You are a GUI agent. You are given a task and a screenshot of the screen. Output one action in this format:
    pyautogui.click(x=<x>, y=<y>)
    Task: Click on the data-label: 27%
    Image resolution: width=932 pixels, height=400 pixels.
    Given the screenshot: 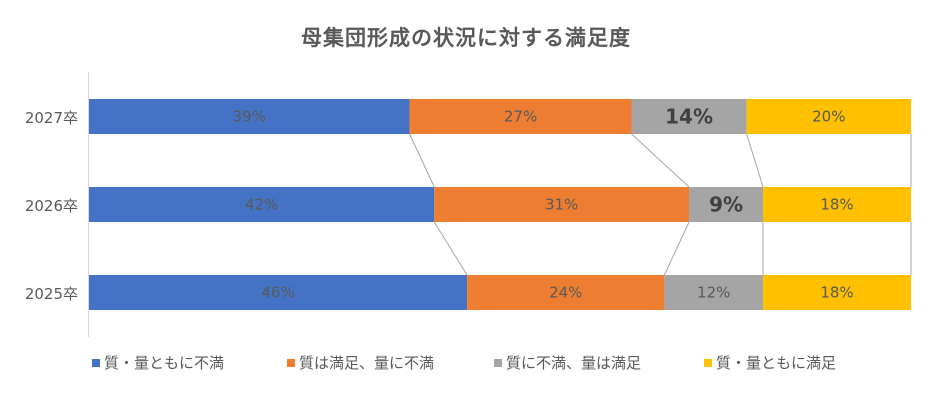 What is the action you would take?
    pyautogui.click(x=520, y=117)
    